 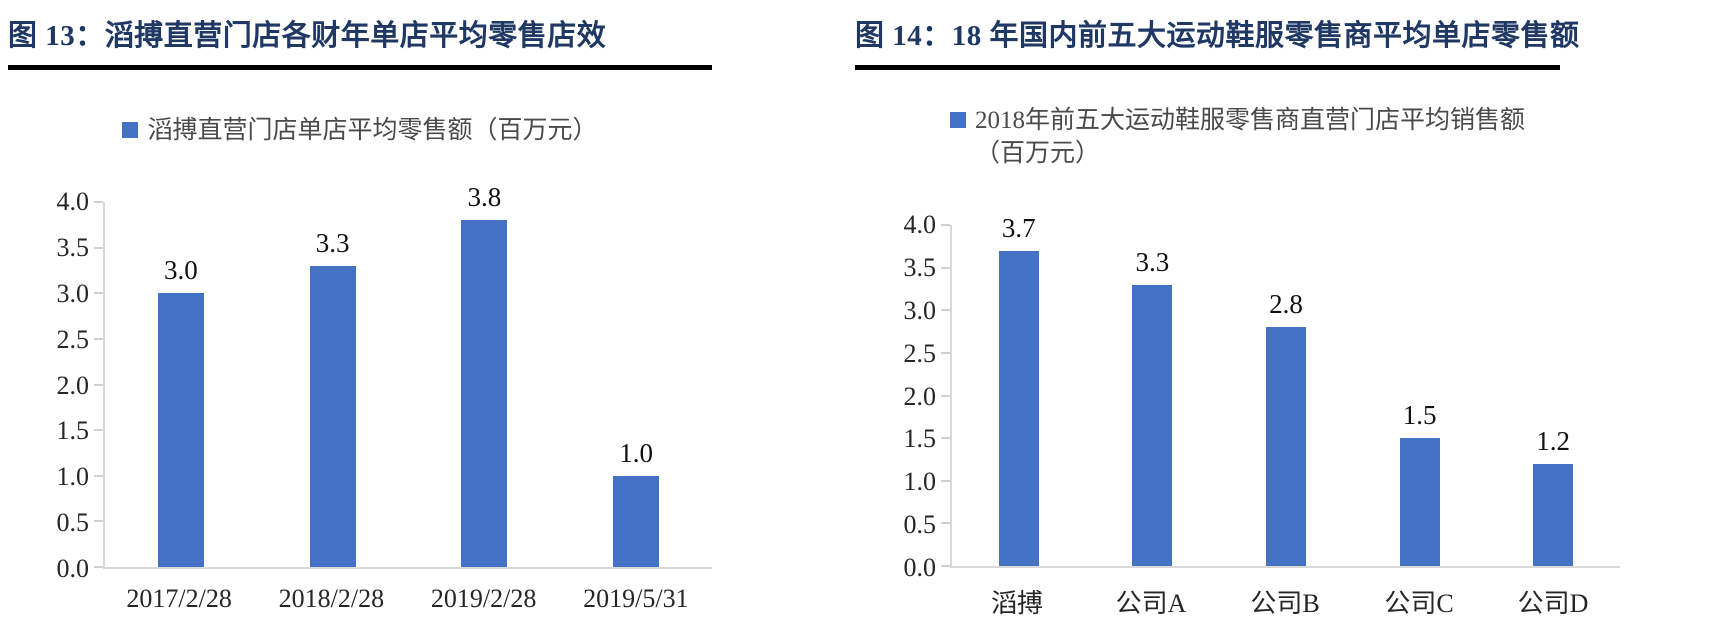 I want to click on bar-slot: 3.7, so click(x=1019, y=390).